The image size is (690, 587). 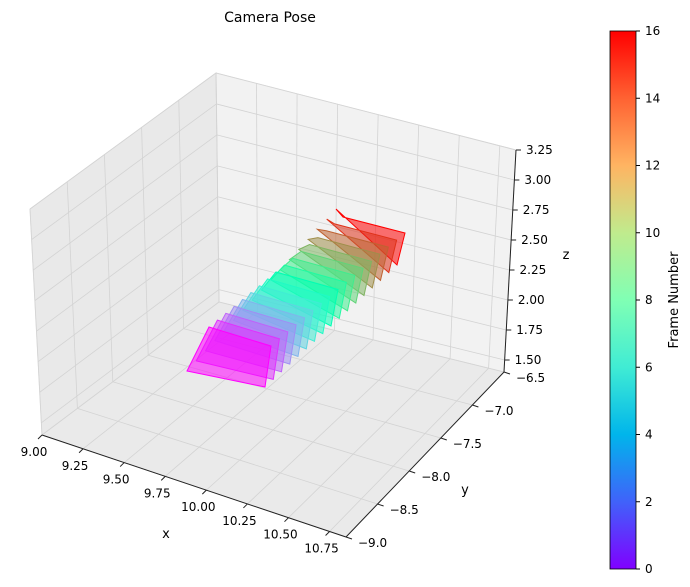 What do you see at coordinates (198, 507) in the screenshot?
I see `x-tick-label: 10.00` at bounding box center [198, 507].